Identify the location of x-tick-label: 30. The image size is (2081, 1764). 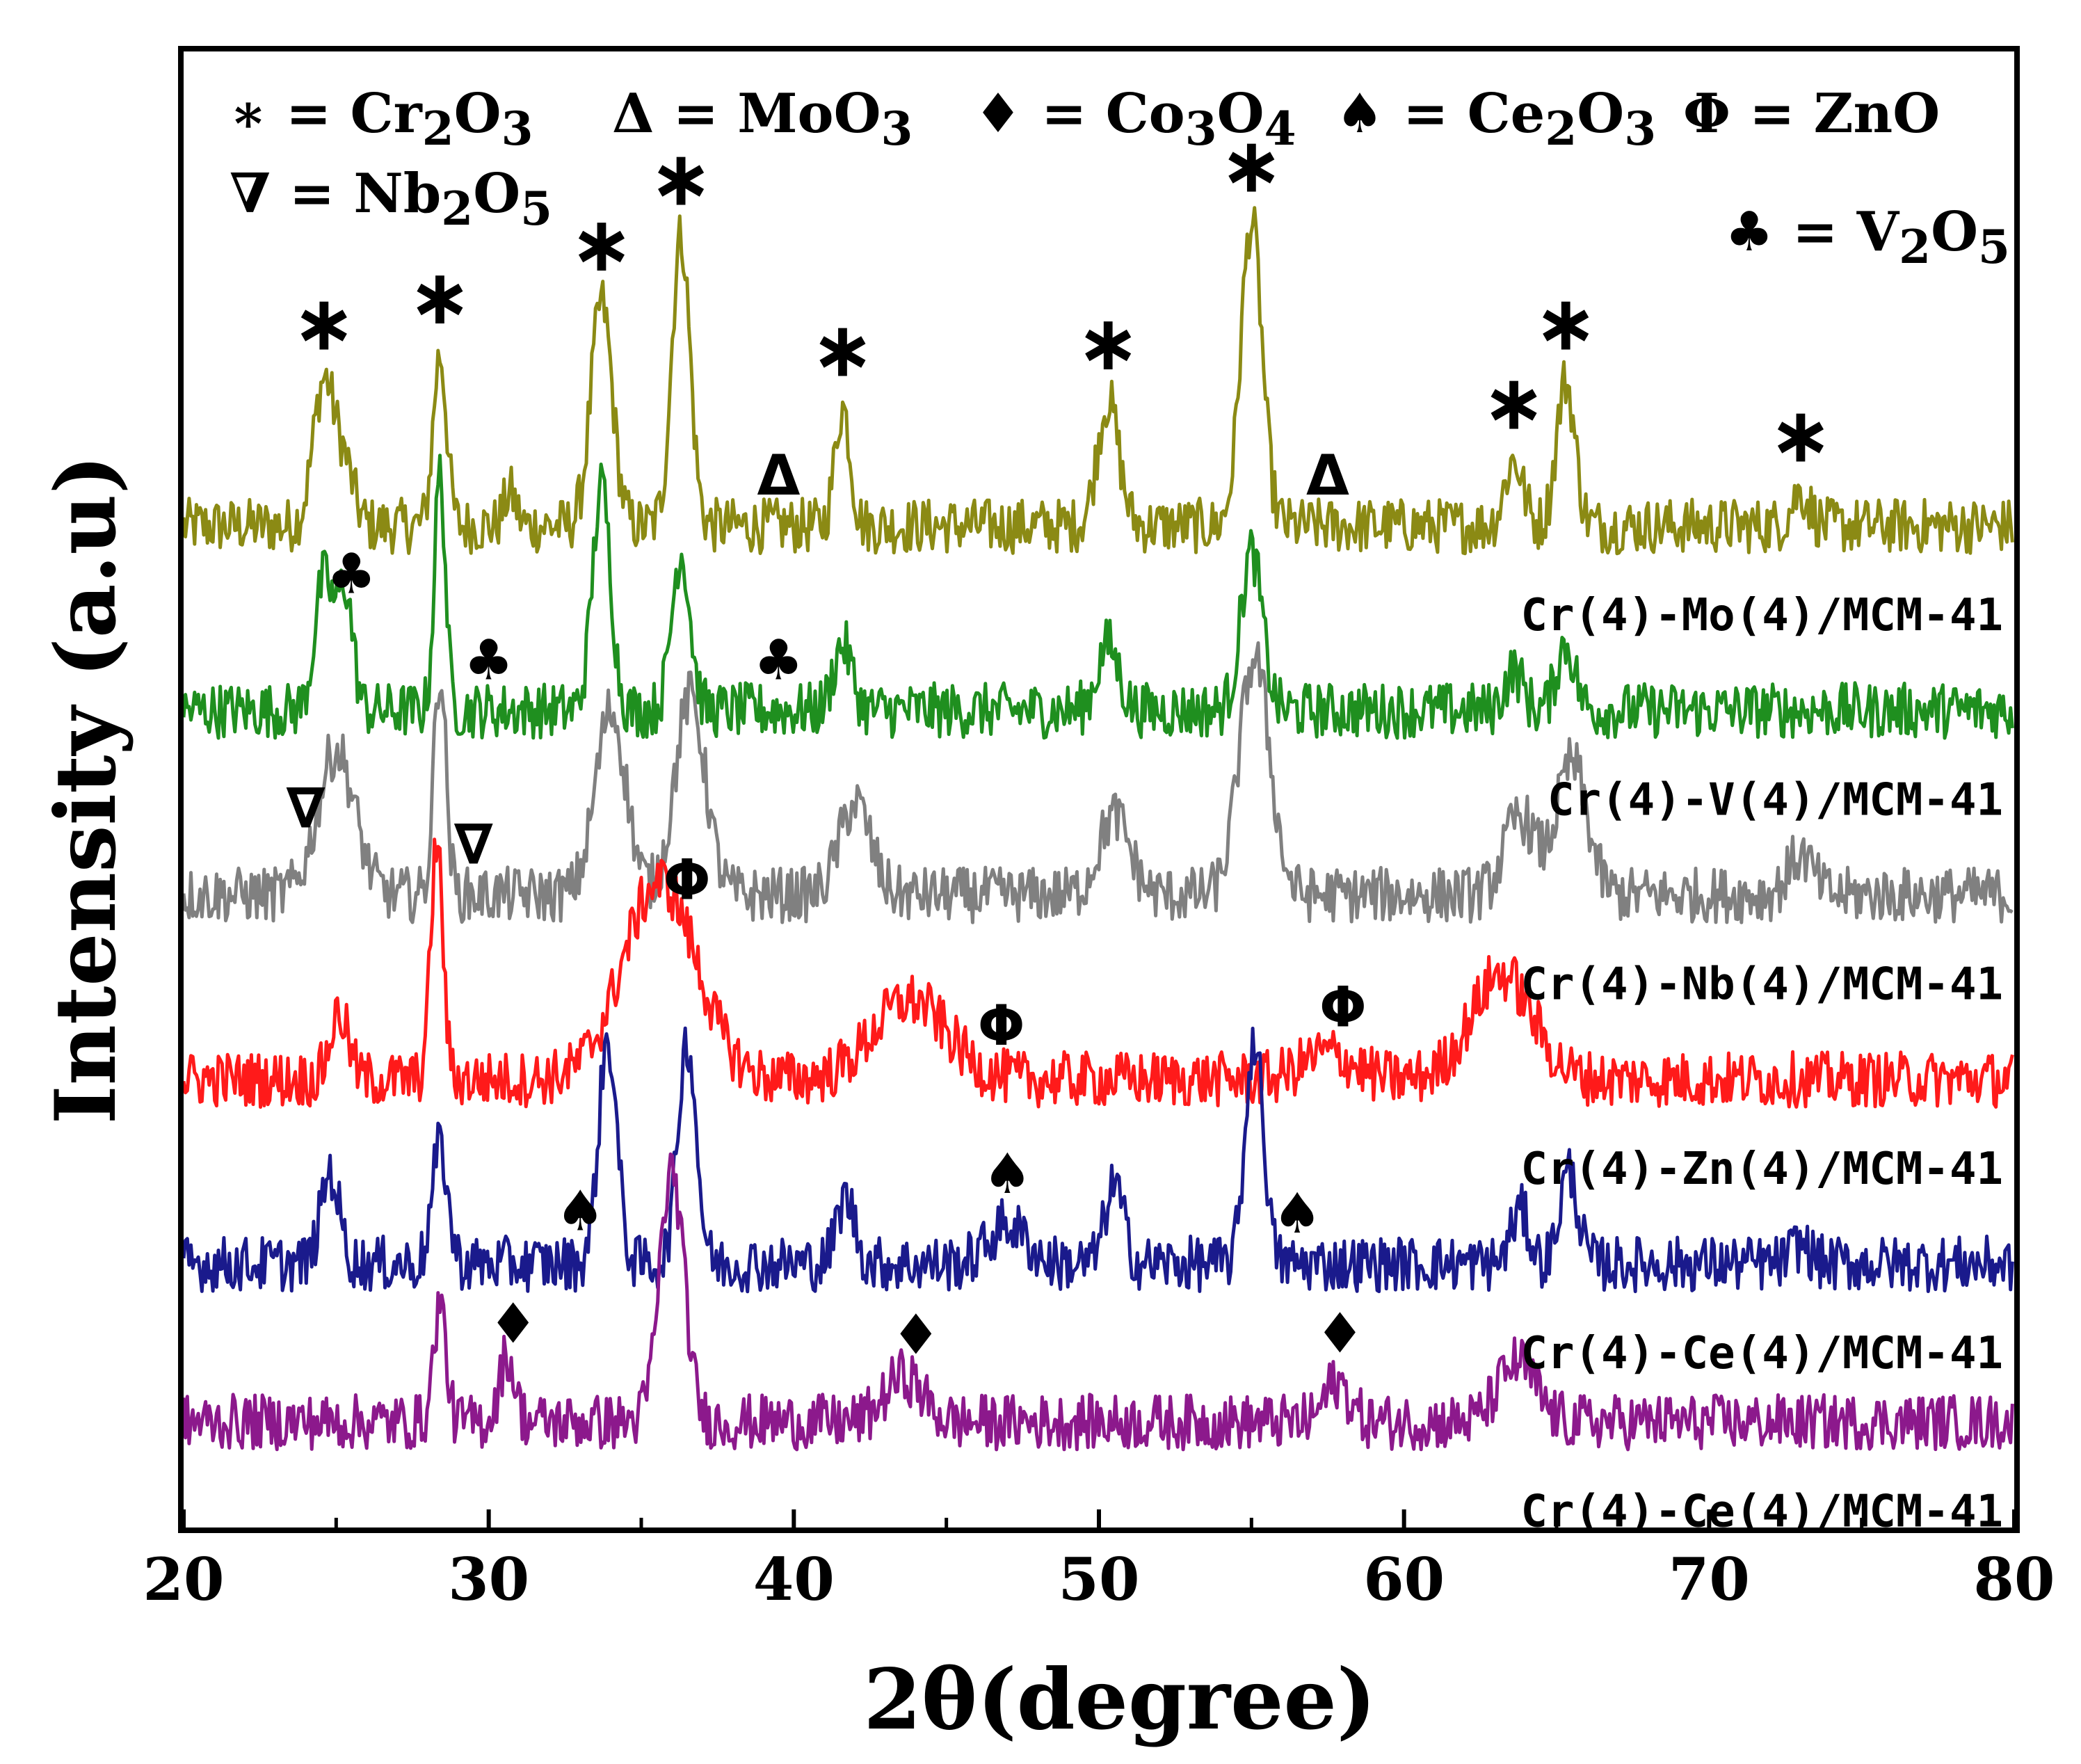
(489, 1579).